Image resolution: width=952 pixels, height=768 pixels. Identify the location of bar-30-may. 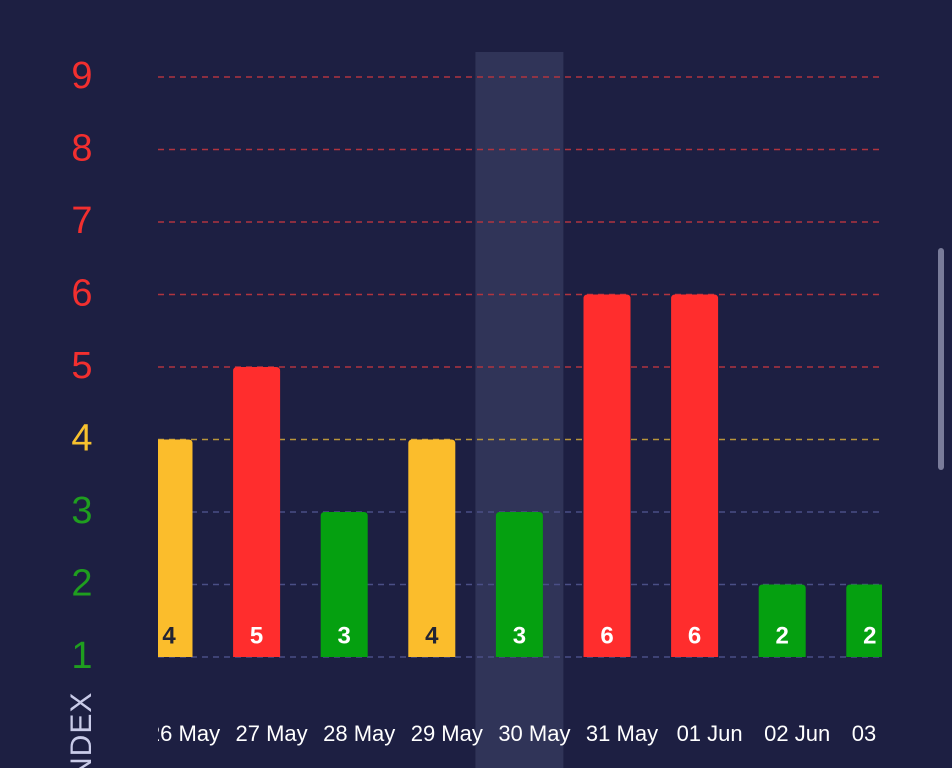
(519, 584).